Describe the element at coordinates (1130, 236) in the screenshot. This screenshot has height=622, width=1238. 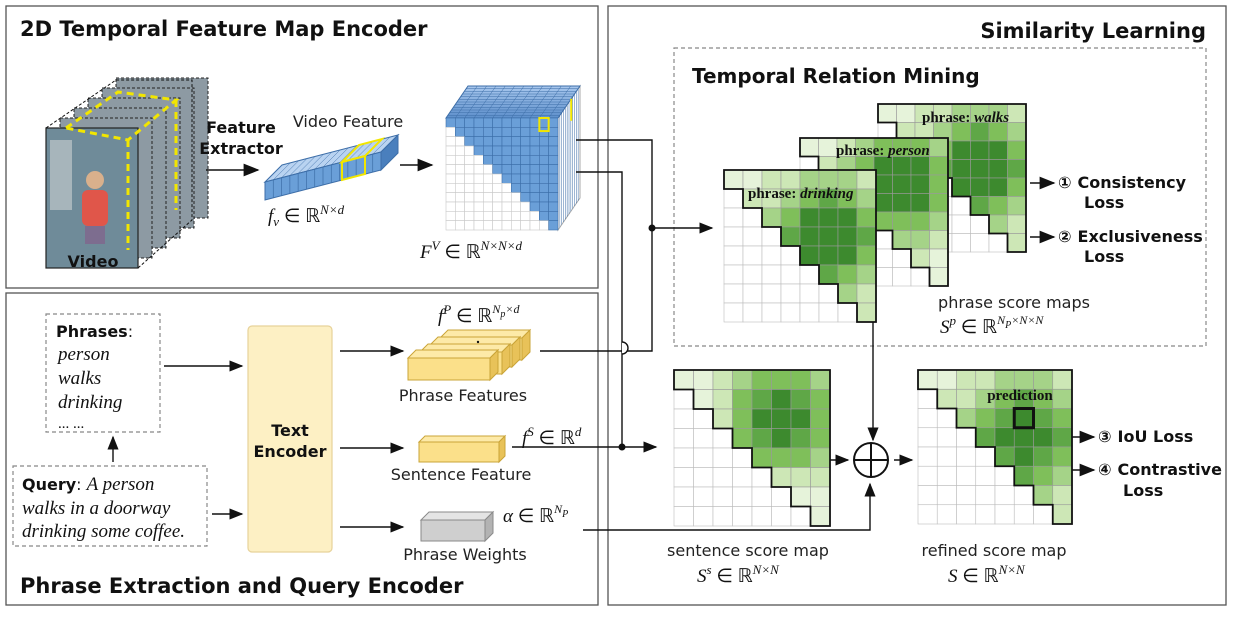
I see `loss-exclusiveness: ② Exclusiveness` at that location.